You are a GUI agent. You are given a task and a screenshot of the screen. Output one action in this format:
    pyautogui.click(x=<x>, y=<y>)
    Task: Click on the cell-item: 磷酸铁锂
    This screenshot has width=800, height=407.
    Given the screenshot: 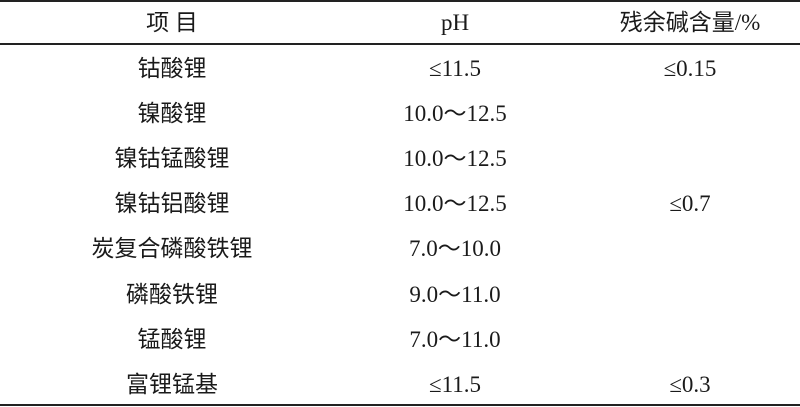 What is the action you would take?
    pyautogui.click(x=172, y=294)
    